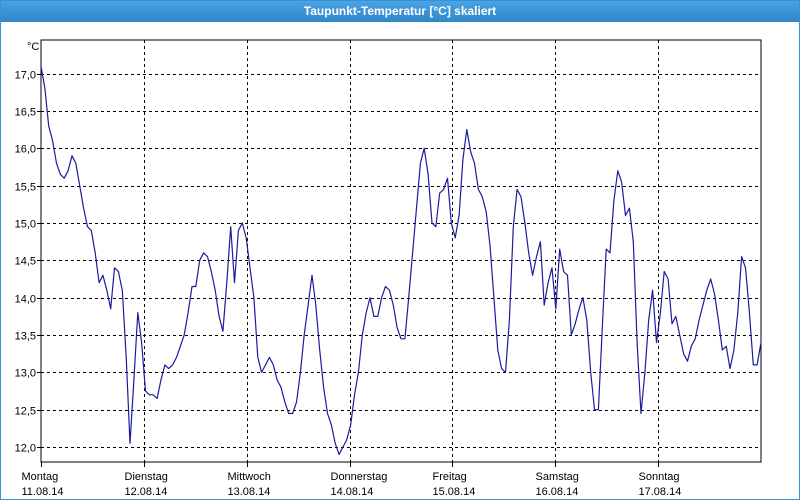 This screenshot has width=800, height=500. Describe the element at coordinates (40, 477) in the screenshot. I see `x-tick-label-day: Montag` at that location.